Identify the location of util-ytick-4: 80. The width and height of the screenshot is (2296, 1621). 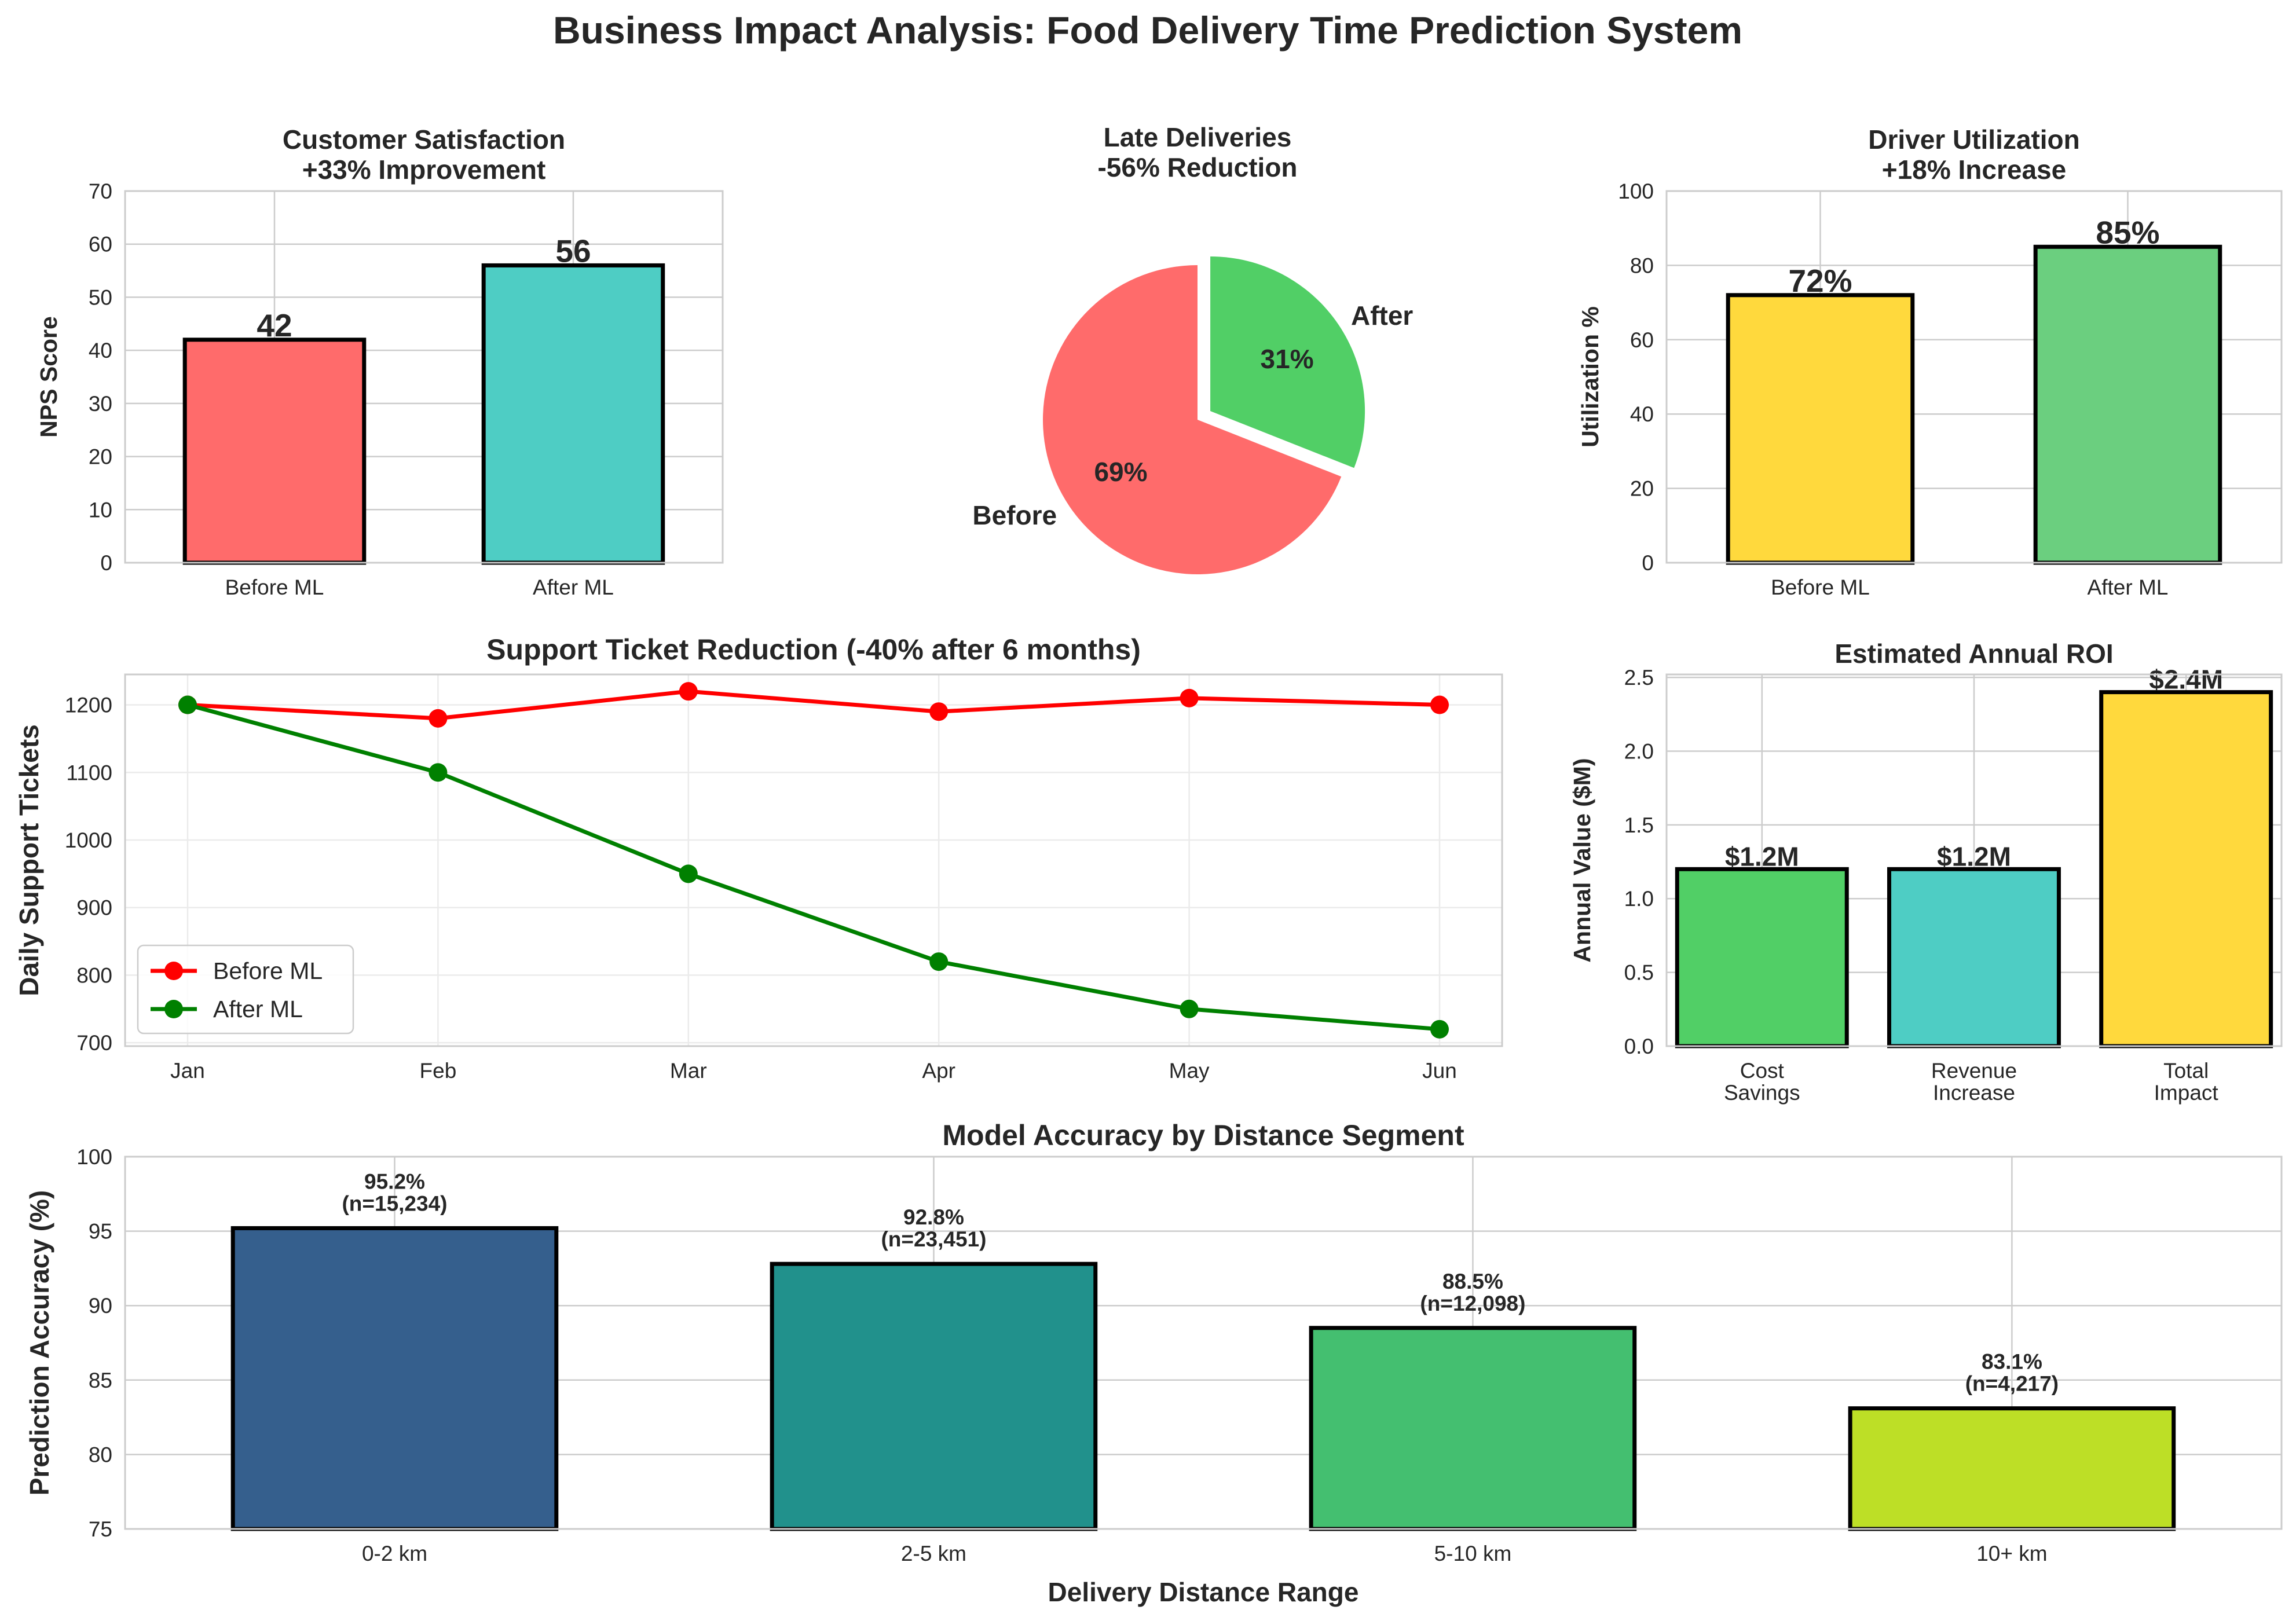
(1642, 266).